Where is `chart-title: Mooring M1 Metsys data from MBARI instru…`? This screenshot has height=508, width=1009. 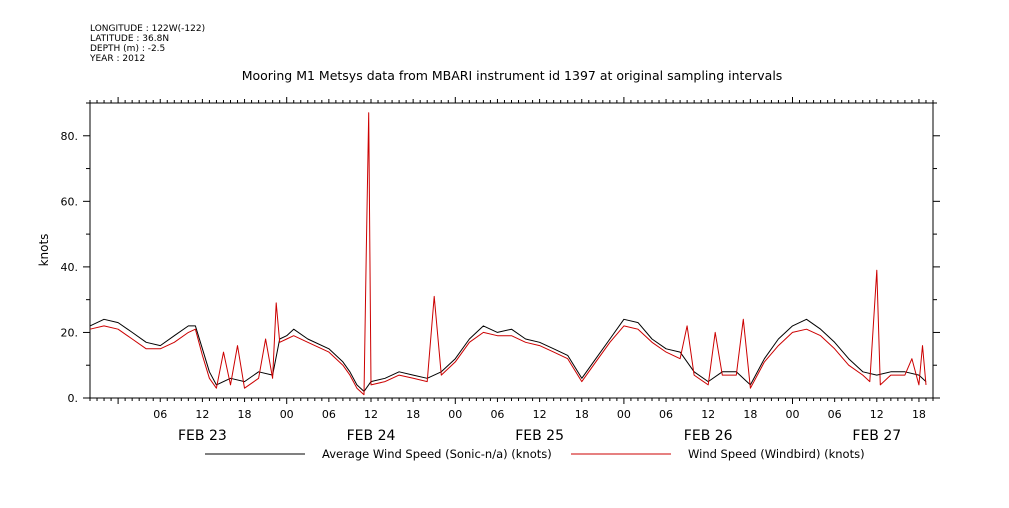
chart-title: Mooring M1 Metsys data from MBARI instru… is located at coordinates (512, 75).